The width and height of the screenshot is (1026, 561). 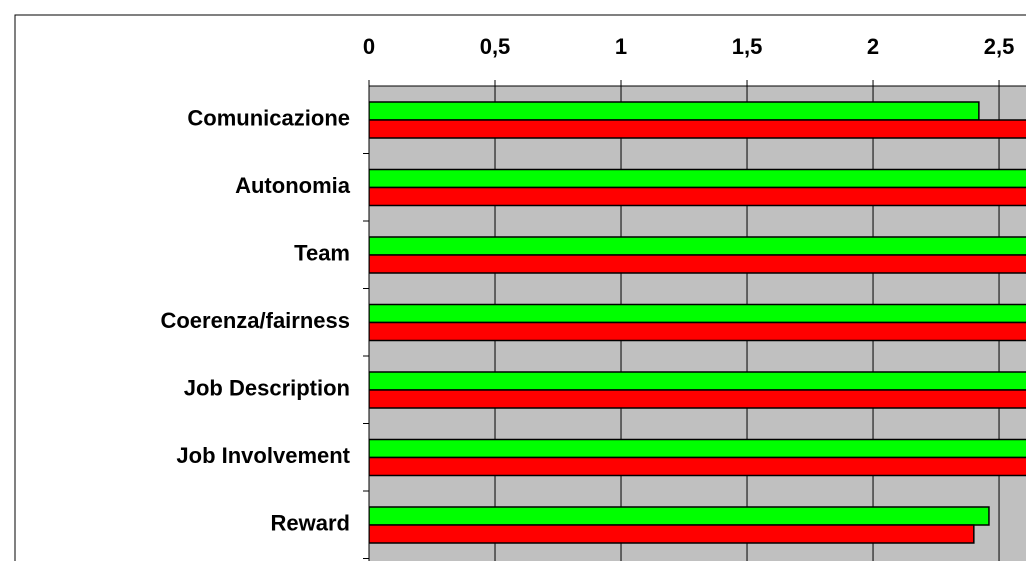 What do you see at coordinates (621, 46) in the screenshot?
I see `x-tick-label: 1` at bounding box center [621, 46].